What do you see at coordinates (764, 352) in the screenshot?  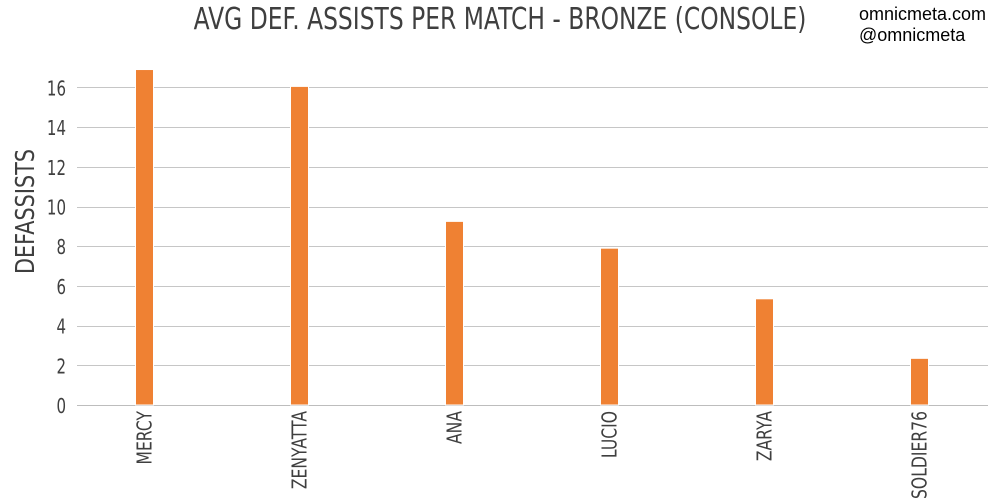 I see `bar-zarya` at bounding box center [764, 352].